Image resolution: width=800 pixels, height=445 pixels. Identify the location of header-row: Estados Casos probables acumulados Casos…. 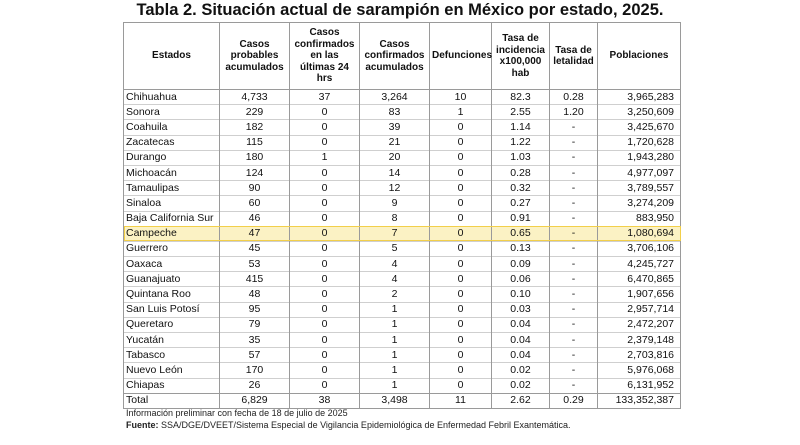
(402, 56).